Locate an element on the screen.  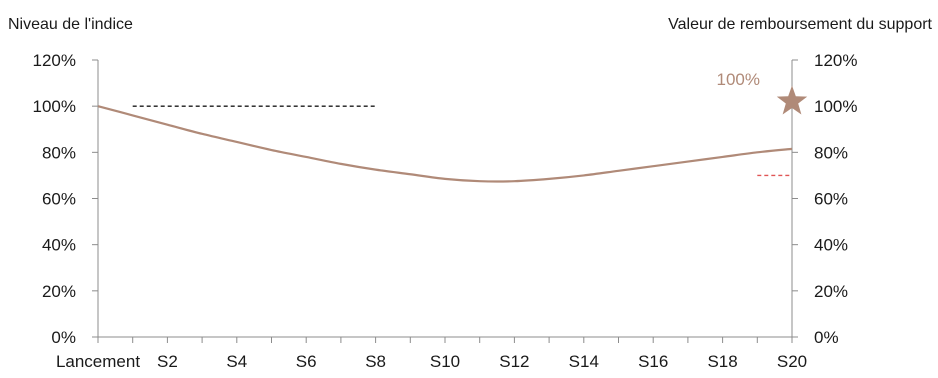
right-y-tick-label: 20% is located at coordinates (831, 291).